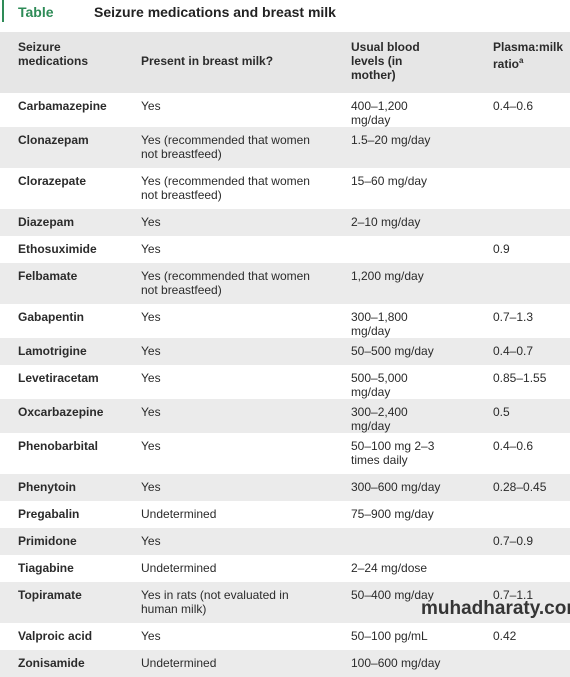  What do you see at coordinates (528, 55) in the screenshot?
I see `column-header-text: Plasma:milk ratio` at bounding box center [528, 55].